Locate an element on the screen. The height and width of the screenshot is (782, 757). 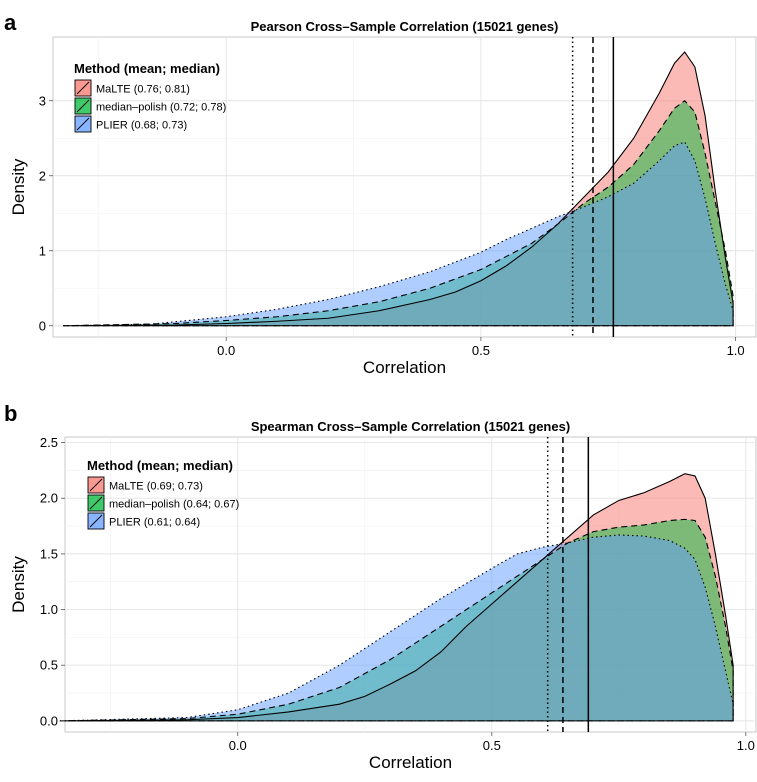
y-tick-label: 1.0 is located at coordinates (49, 609).